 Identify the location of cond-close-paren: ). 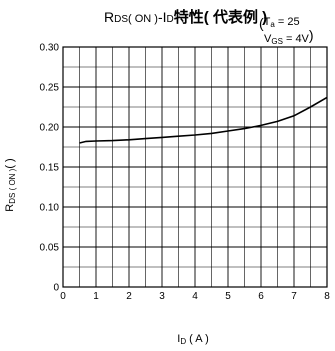
(311, 35).